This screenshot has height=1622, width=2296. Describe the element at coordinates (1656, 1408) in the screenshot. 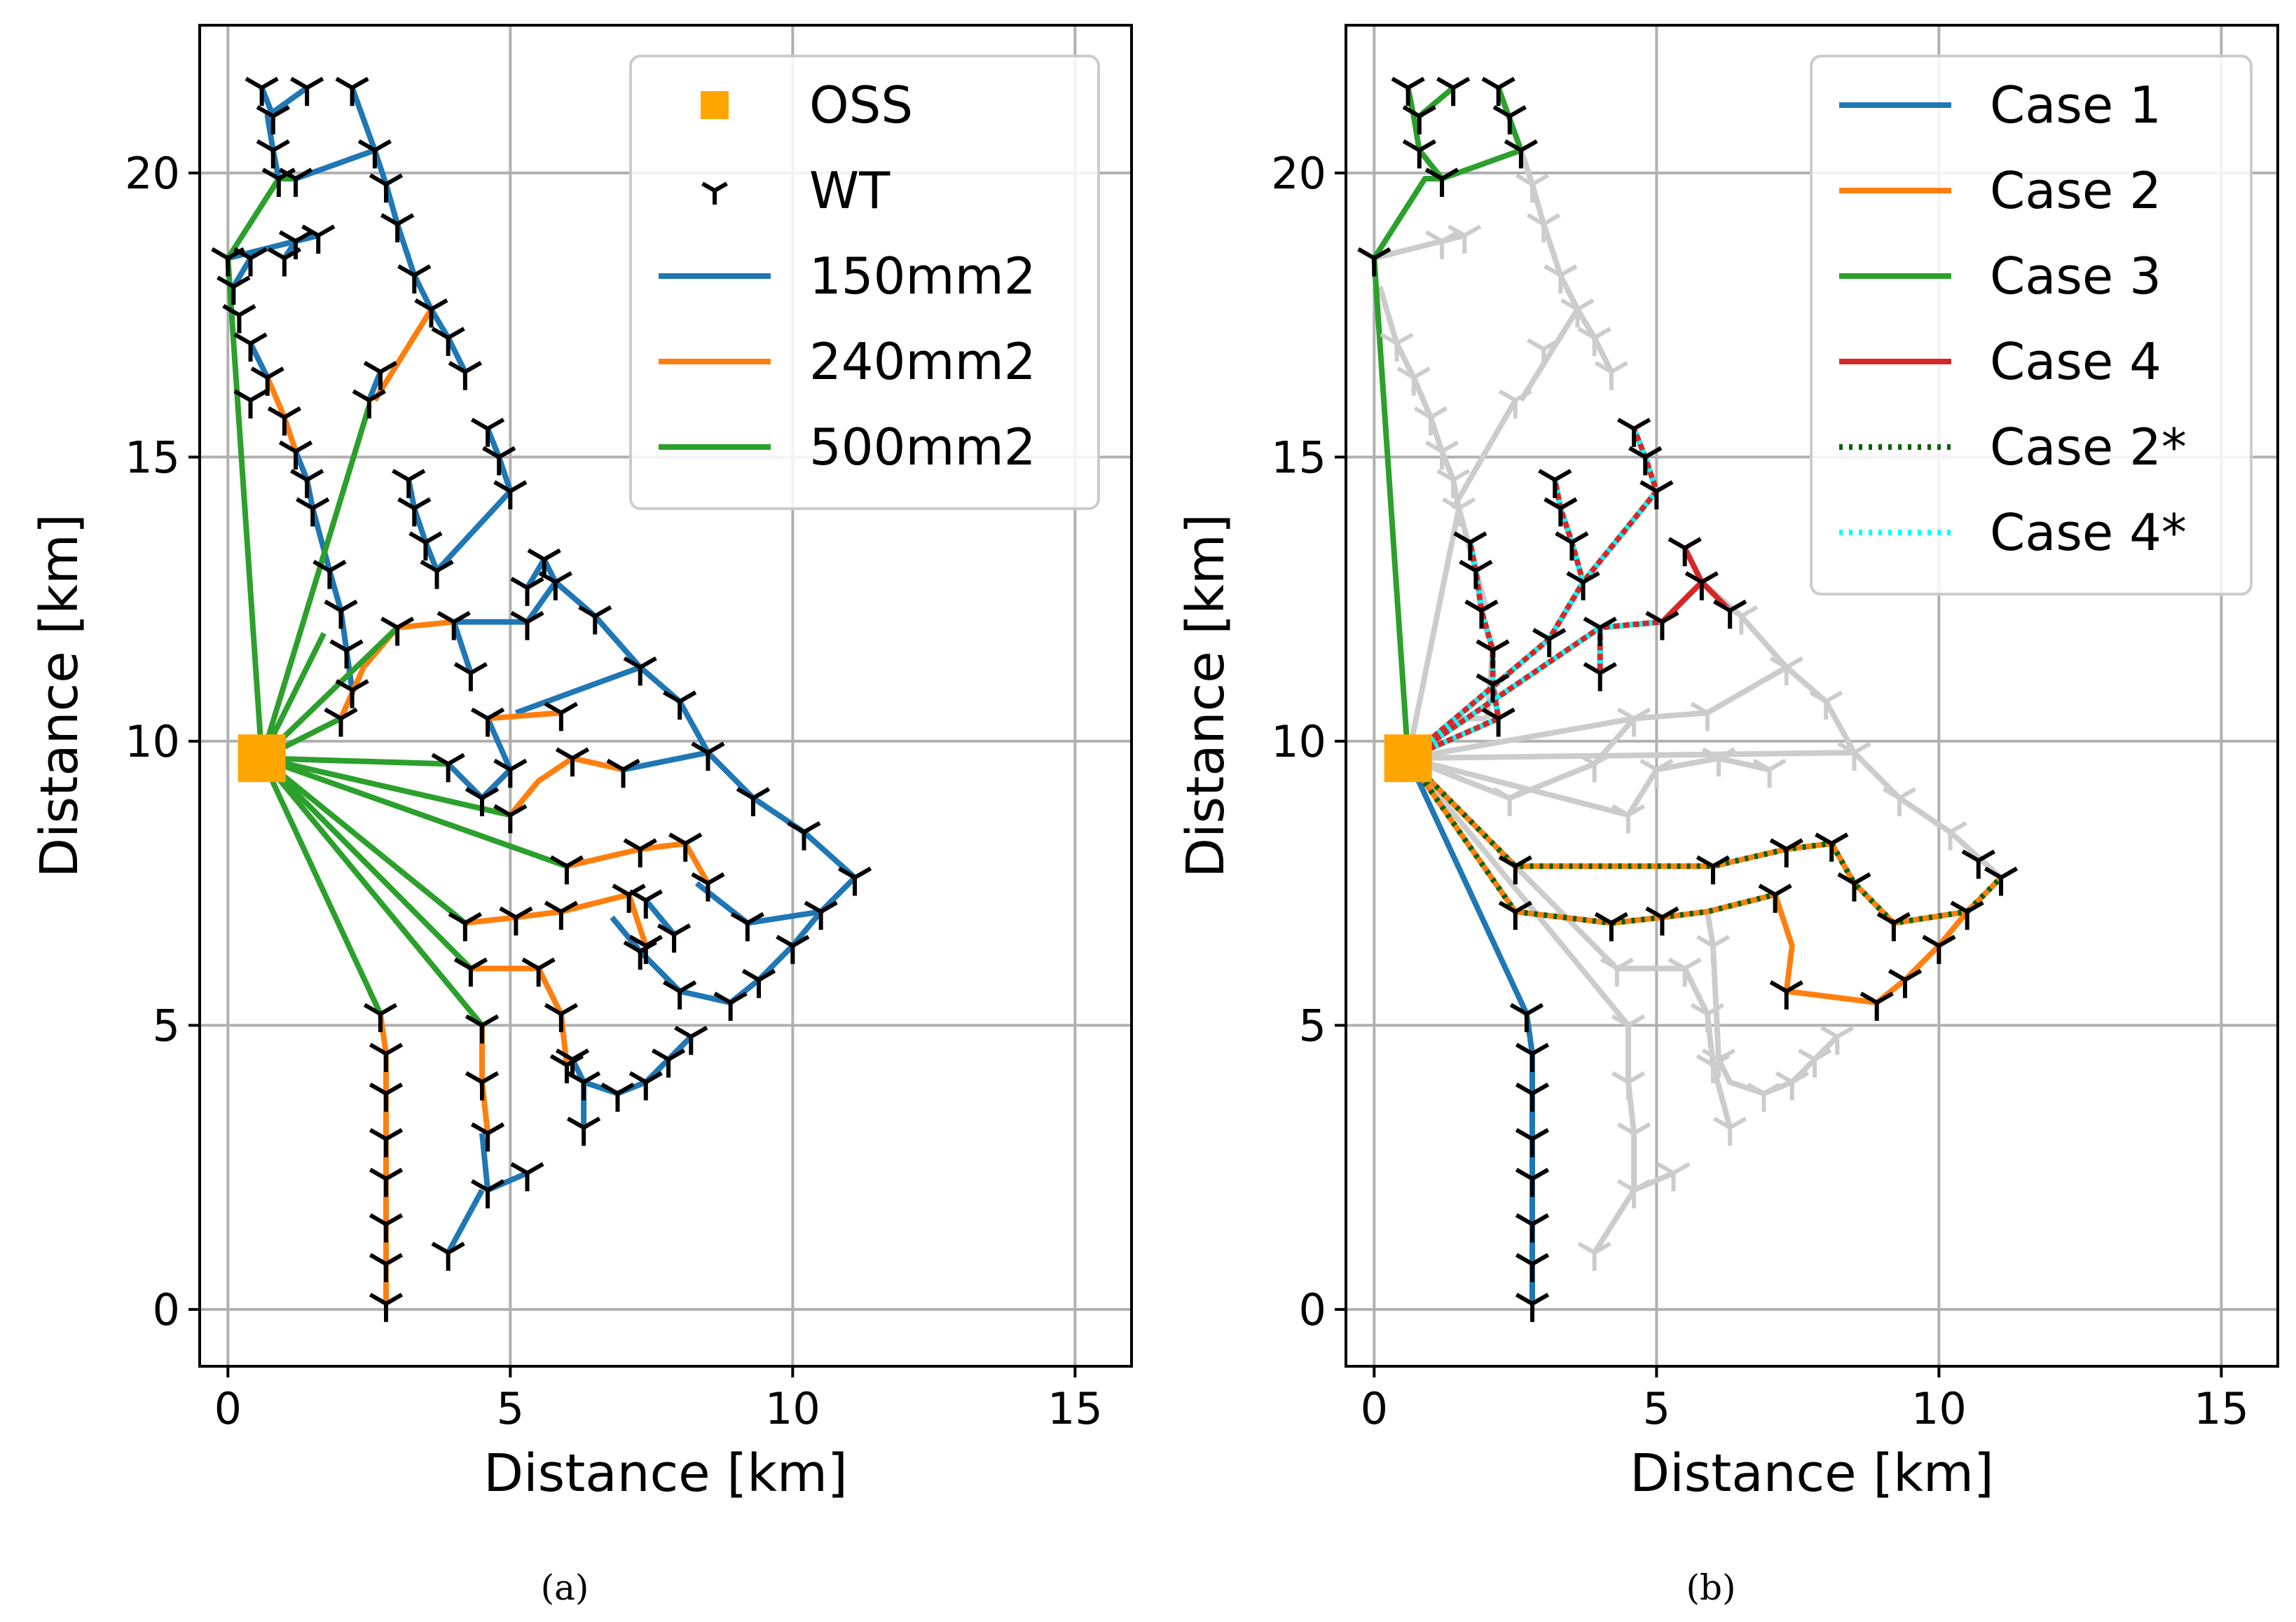

I see `x-tick-label: 5` at that location.